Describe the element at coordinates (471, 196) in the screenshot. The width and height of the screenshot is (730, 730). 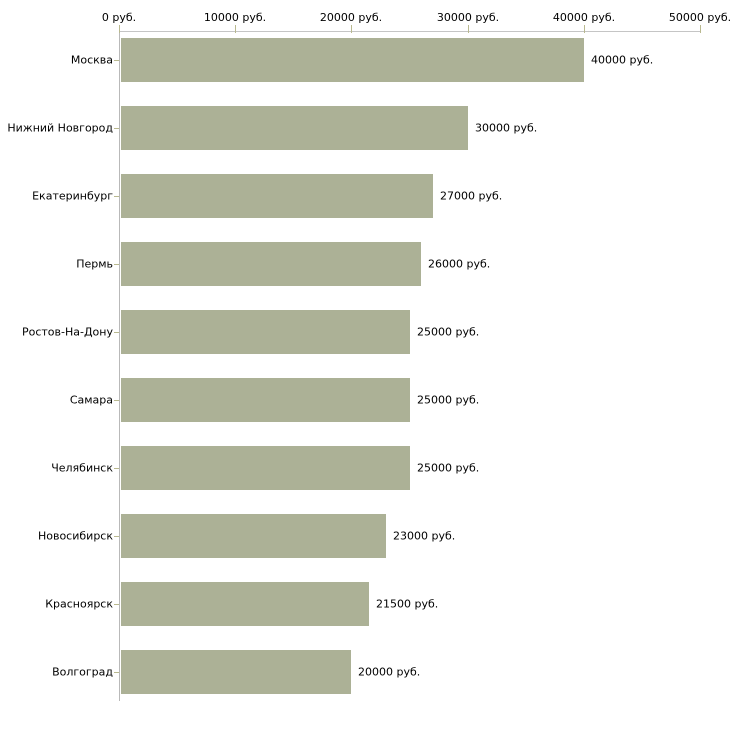
I see `value-label: 27000 руб.` at that location.